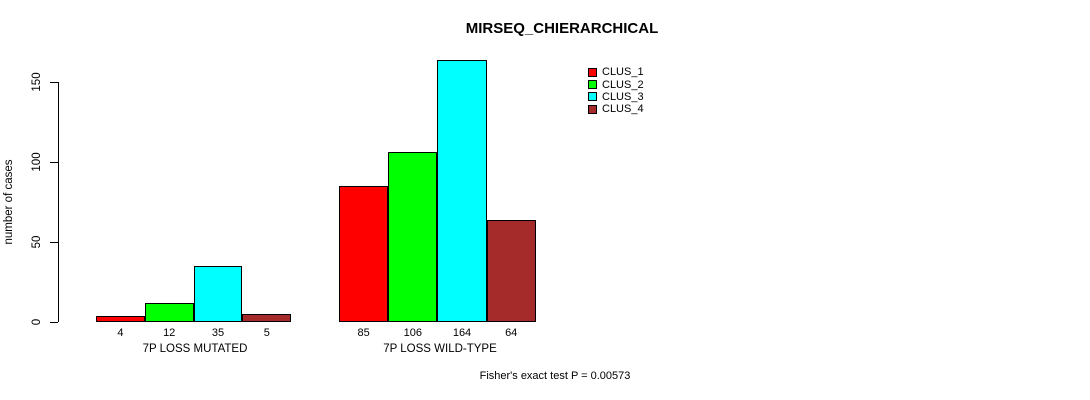 This screenshot has width=1090, height=400. What do you see at coordinates (195, 349) in the screenshot?
I see `x-group-label-mutated: 7P LOSS MUTATED` at bounding box center [195, 349].